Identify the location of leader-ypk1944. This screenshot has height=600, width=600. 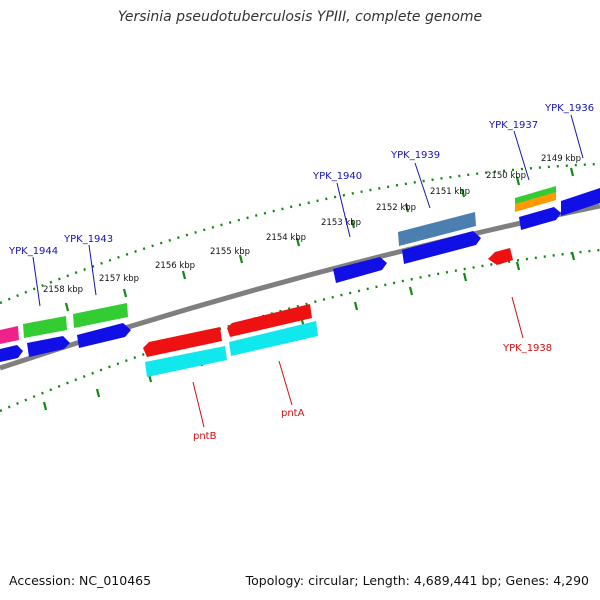
(36, 281).